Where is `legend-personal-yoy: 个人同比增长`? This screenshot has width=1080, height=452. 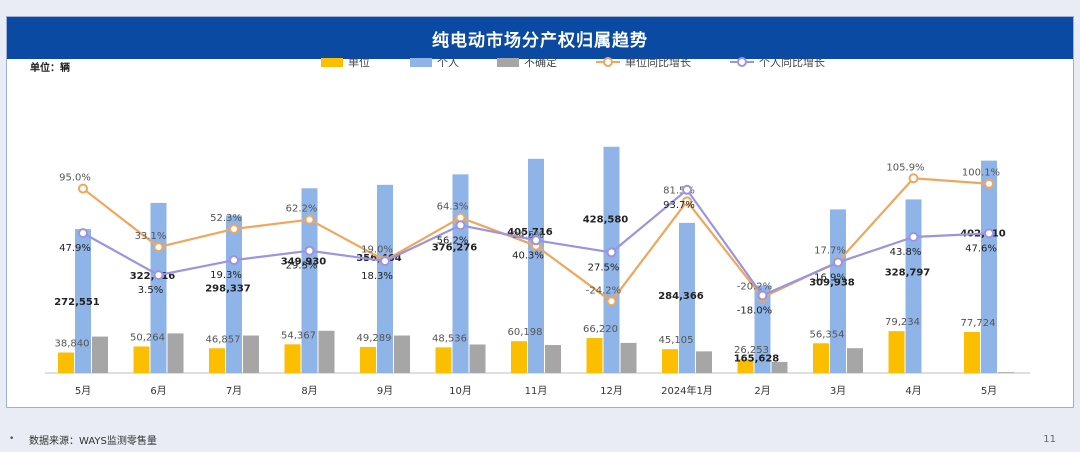 legend-personal-yoy: 个人同比增长 is located at coordinates (777, 62).